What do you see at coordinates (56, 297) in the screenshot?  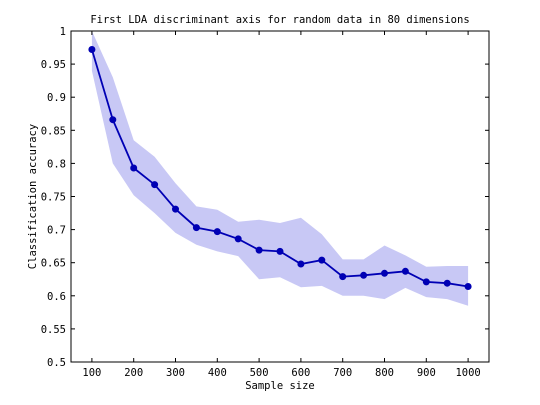 I see `y-tick-label: 0.6` at bounding box center [56, 297].